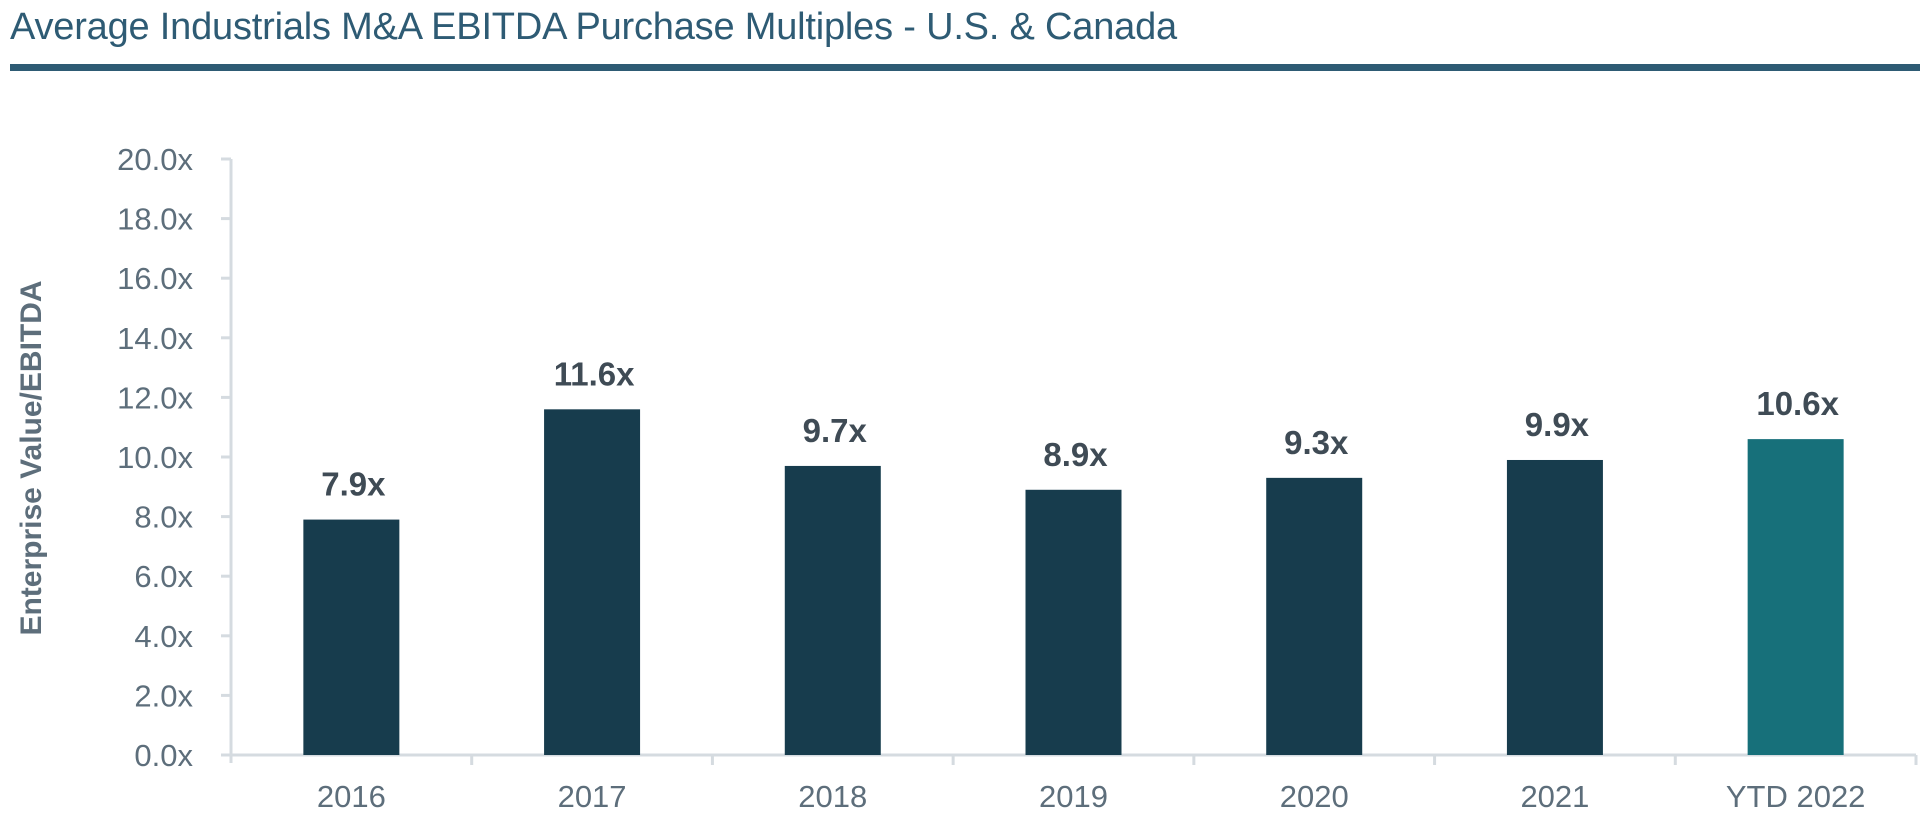  I want to click on x-axis: 2016 2017 2018 2019 2020 2021 YTD 2022, so click(1074, 783).